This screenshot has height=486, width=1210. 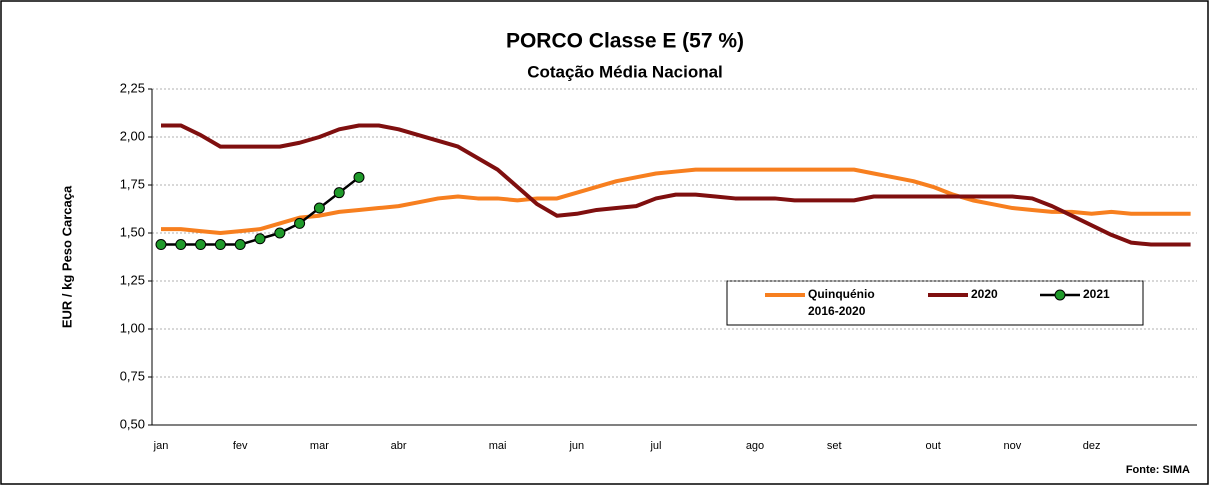 I want to click on x-tick-label: jun, so click(x=576, y=446).